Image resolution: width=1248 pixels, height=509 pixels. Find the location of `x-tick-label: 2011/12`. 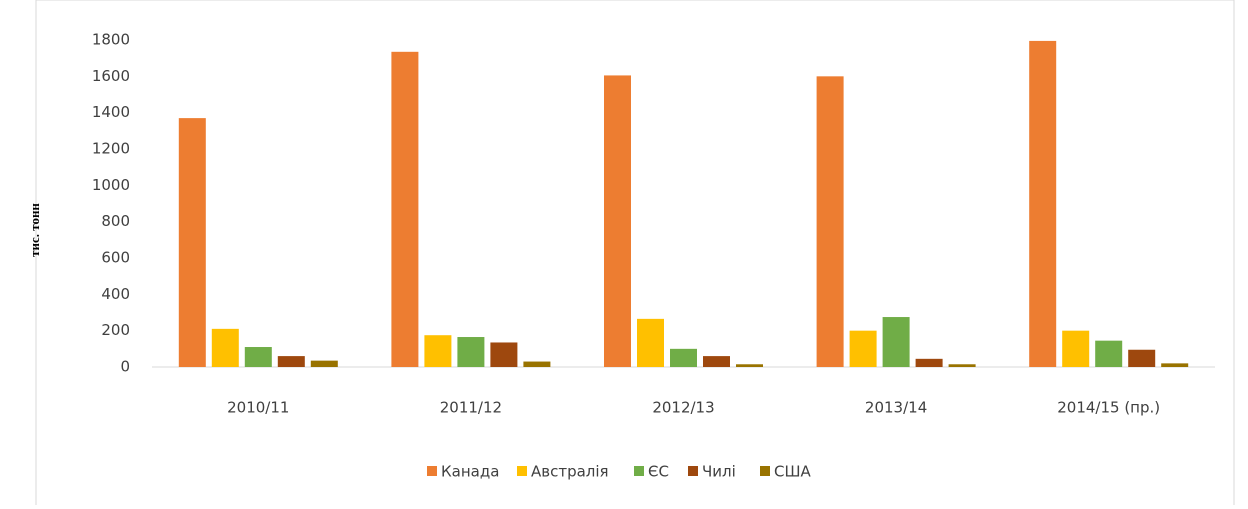

x-tick-label: 2011/12 is located at coordinates (471, 408).